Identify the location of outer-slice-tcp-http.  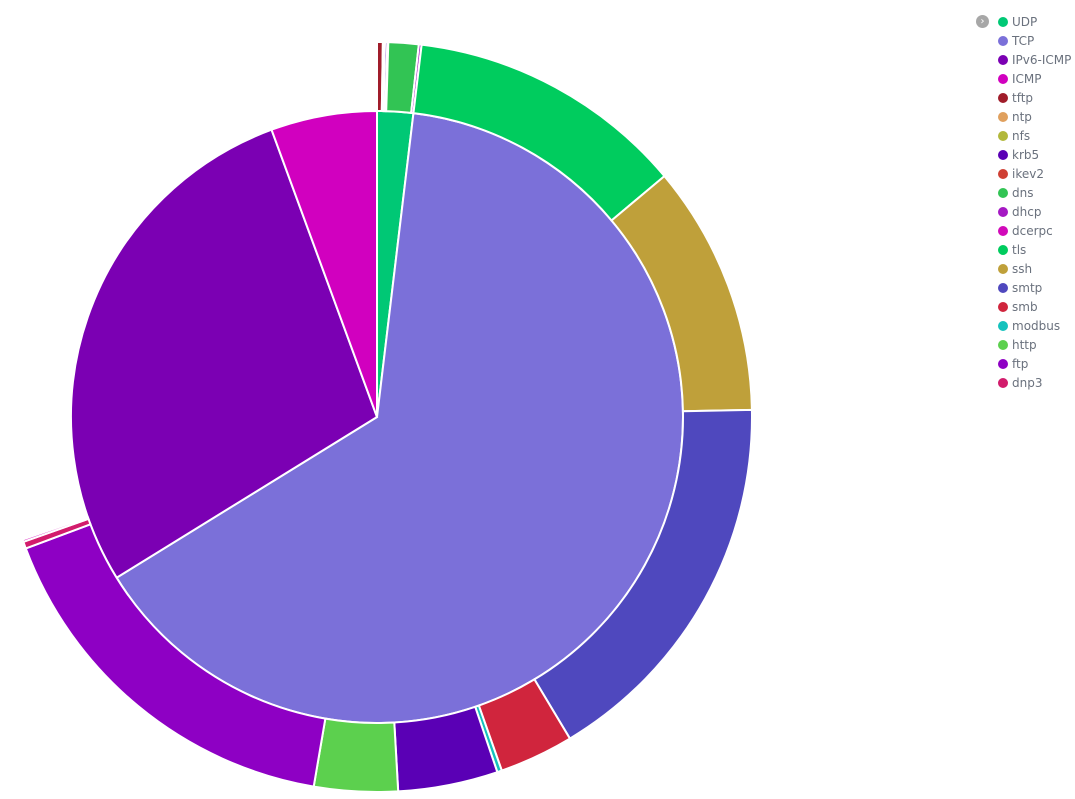
(356, 755).